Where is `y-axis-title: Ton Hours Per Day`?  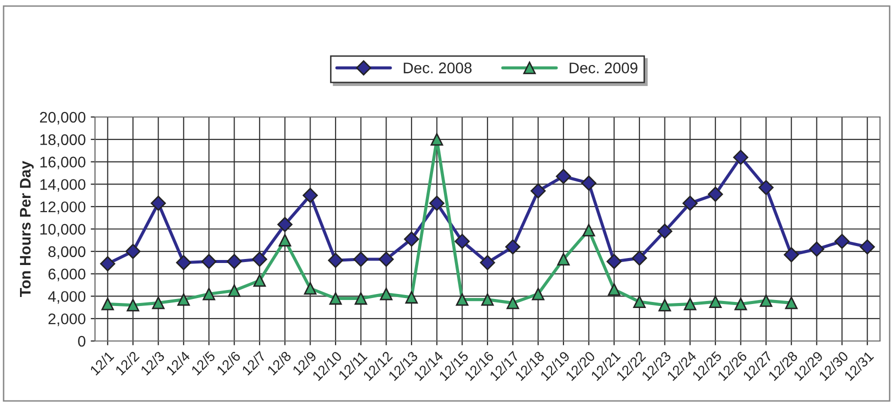
y-axis-title: Ton Hours Per Day is located at coordinates (27, 229).